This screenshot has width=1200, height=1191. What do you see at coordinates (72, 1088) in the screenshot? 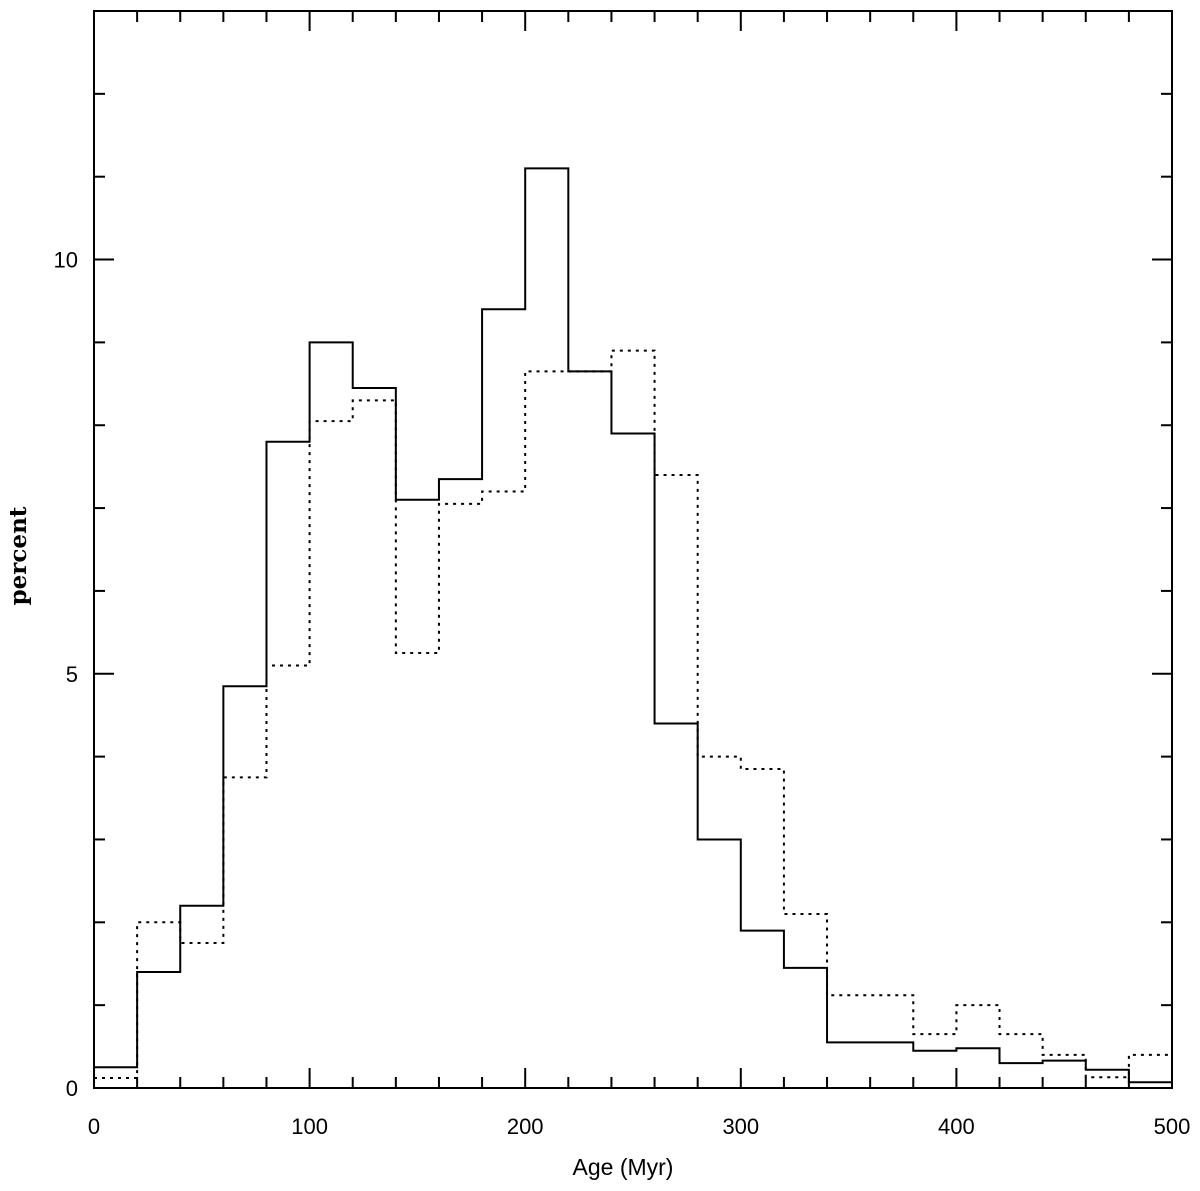
I see `y-tick-label: 0` at bounding box center [72, 1088].